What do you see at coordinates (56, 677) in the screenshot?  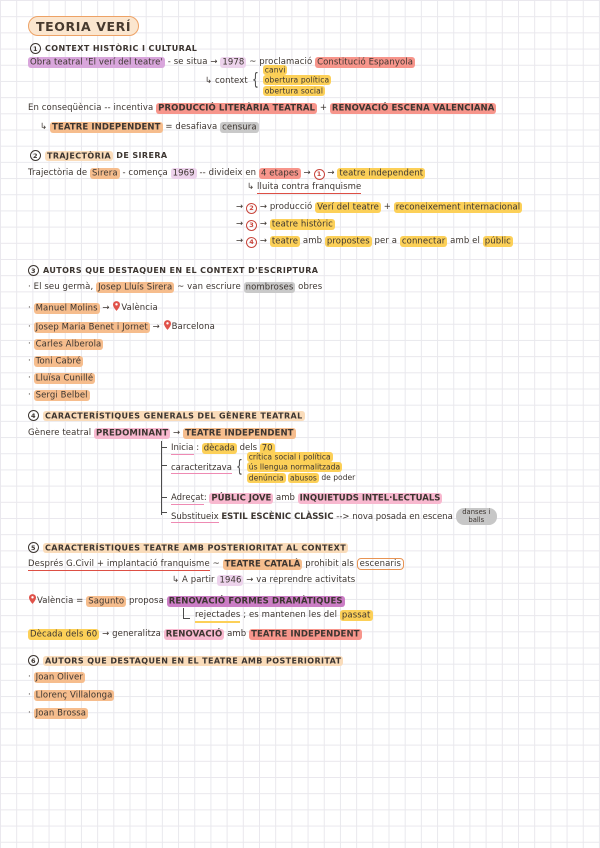 I see `author-list-item: · Joan Oliver` at bounding box center [56, 677].